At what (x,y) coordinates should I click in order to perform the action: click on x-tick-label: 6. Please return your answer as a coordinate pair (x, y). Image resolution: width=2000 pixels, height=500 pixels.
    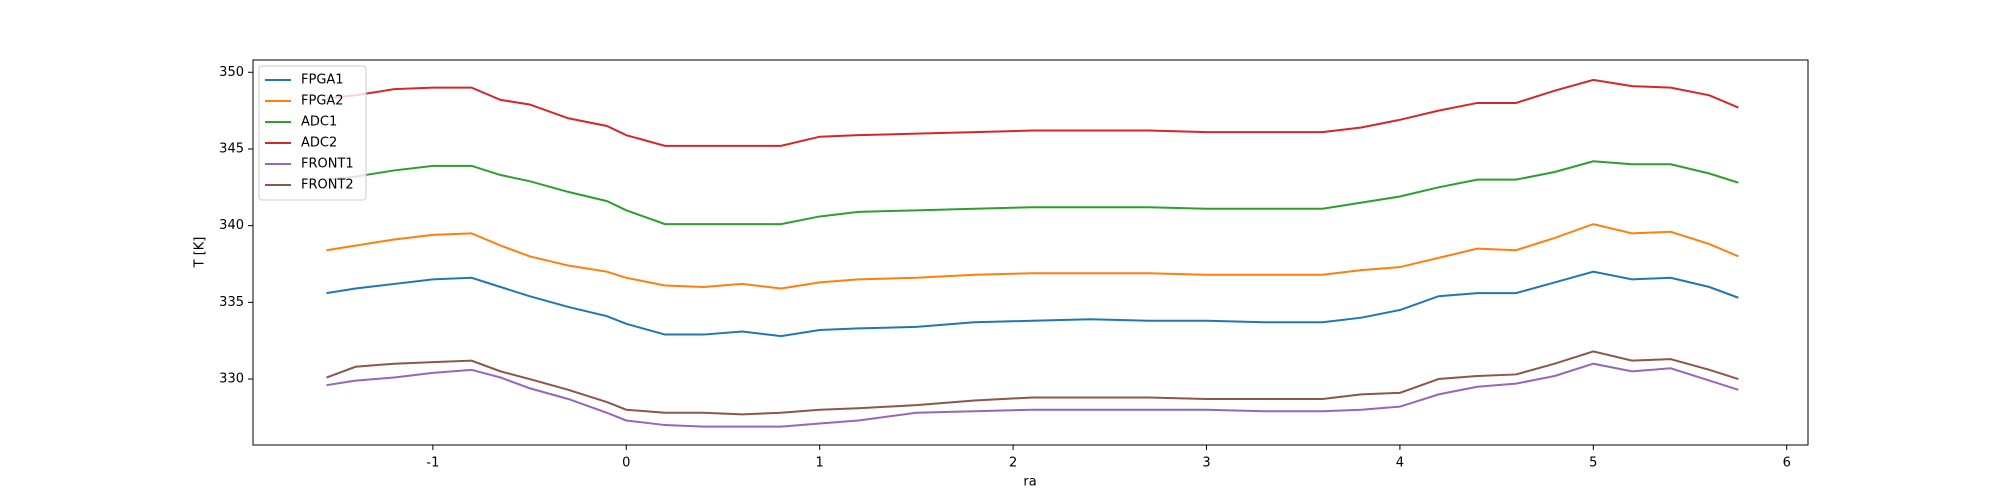
    Looking at the image, I should click on (1787, 463).